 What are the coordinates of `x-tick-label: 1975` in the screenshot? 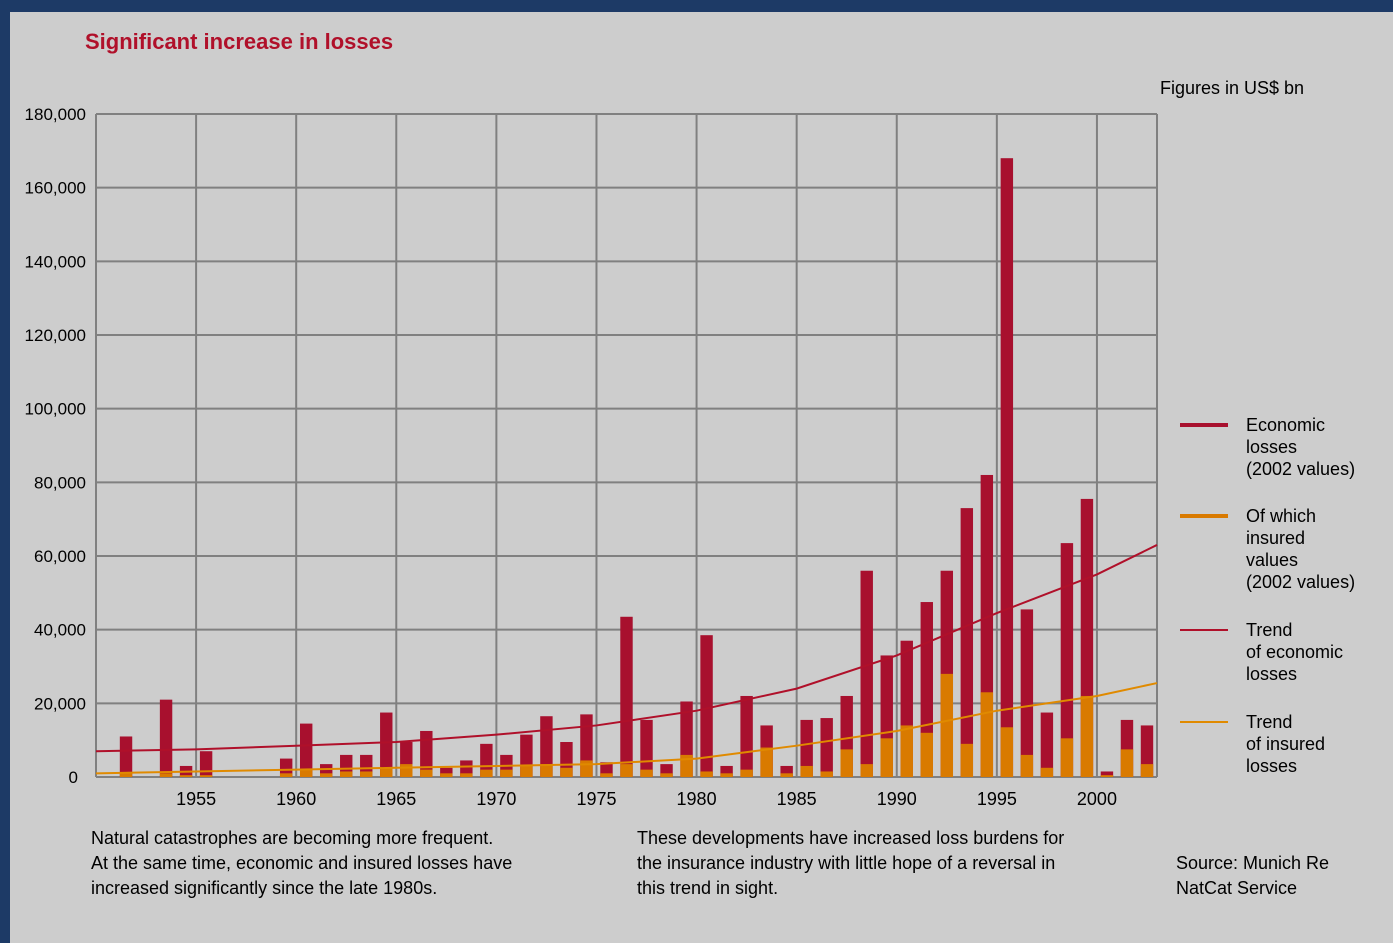 It's located at (596, 799).